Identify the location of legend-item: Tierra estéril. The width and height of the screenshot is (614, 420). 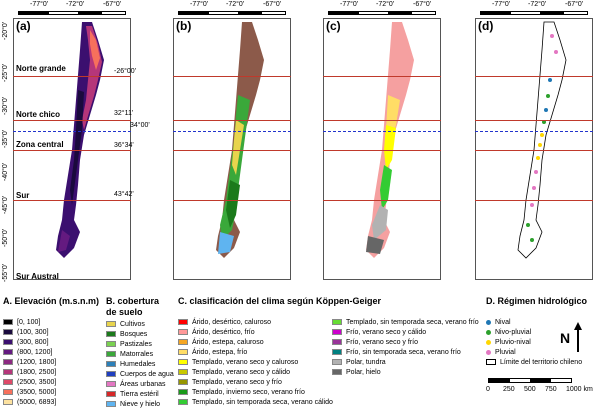
(140, 395).